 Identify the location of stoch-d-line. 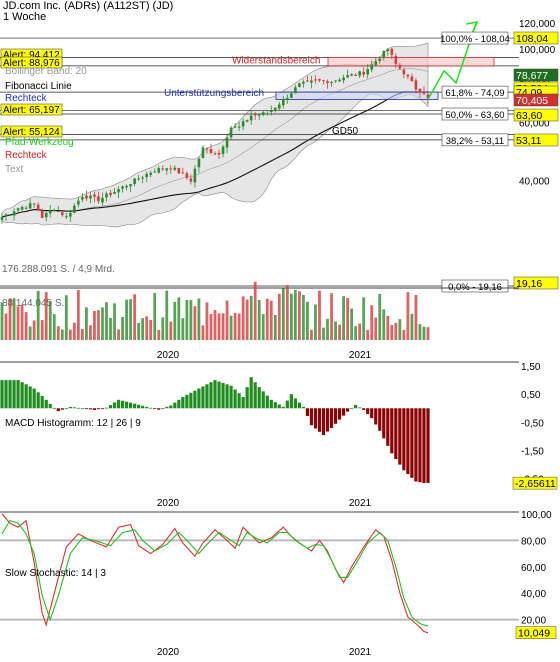
(215, 573).